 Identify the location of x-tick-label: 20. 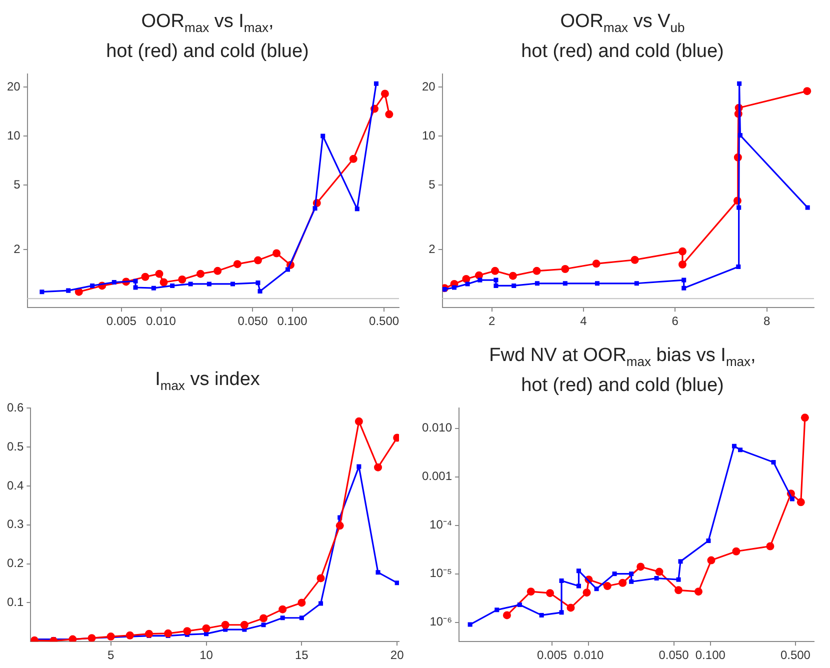
(397, 655).